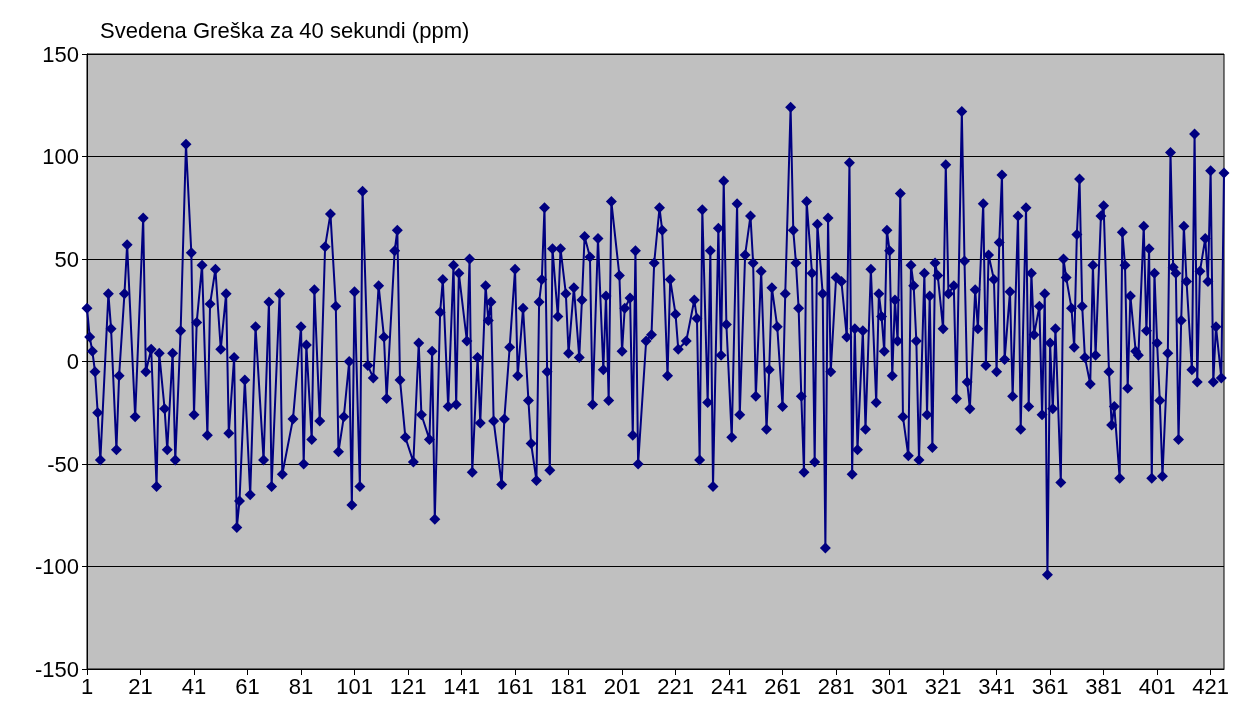 The height and width of the screenshot is (709, 1250). Describe the element at coordinates (675, 686) in the screenshot. I see `x-tick-label: 221` at that location.